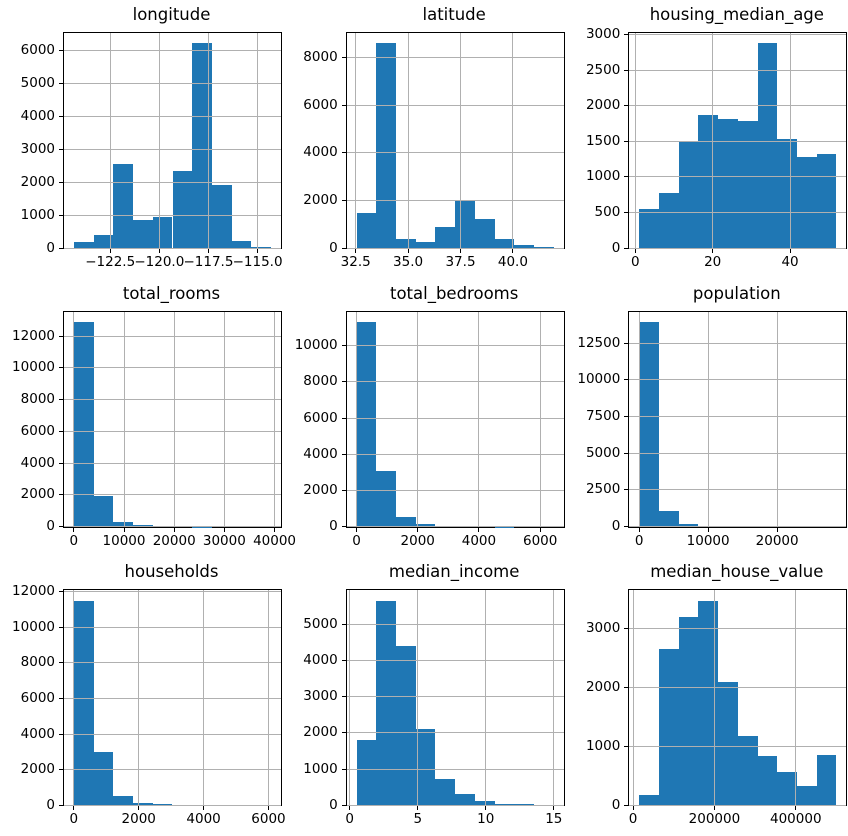 This screenshot has height=836, width=848. What do you see at coordinates (603, 69) in the screenshot?
I see `y-tick-label: 2500` at bounding box center [603, 69].